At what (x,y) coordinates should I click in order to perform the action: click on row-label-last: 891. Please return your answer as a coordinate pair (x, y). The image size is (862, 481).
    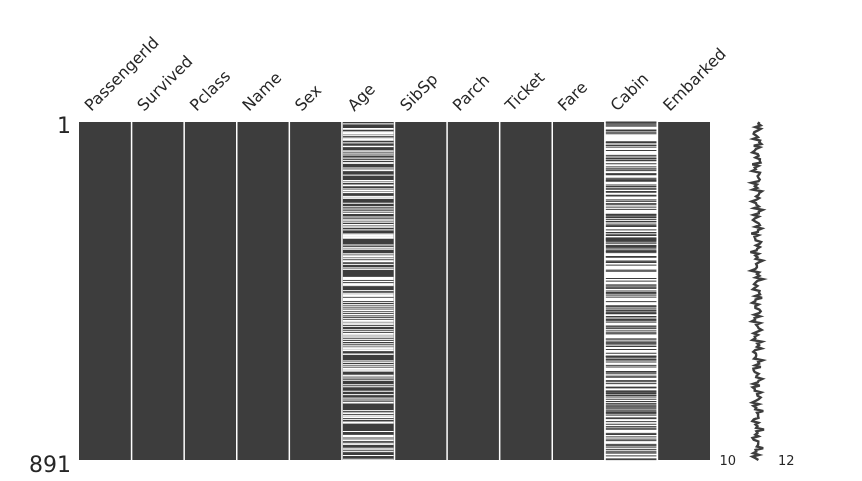
    Looking at the image, I should click on (50, 465).